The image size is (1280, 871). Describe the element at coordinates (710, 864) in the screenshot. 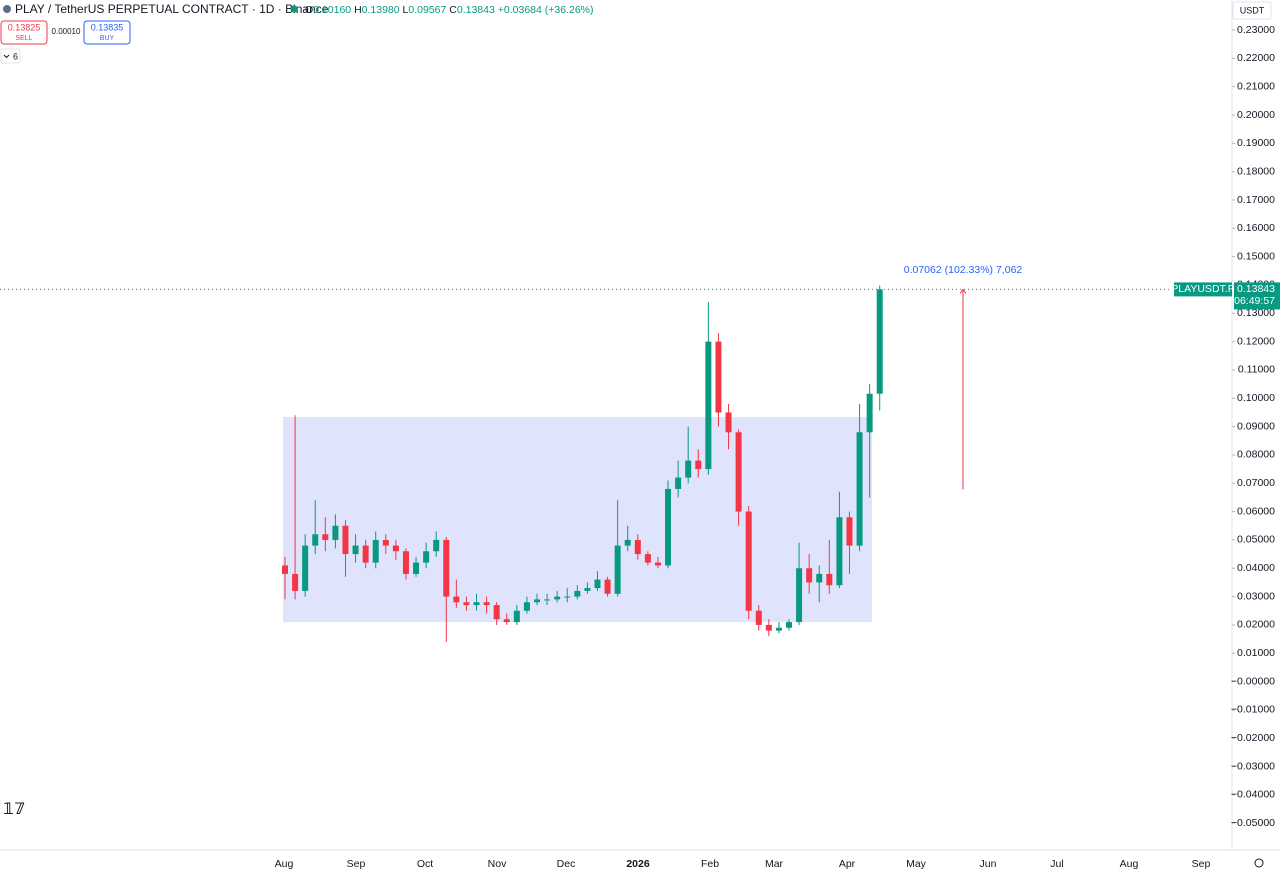

I see `x-tick-label: Feb` at that location.